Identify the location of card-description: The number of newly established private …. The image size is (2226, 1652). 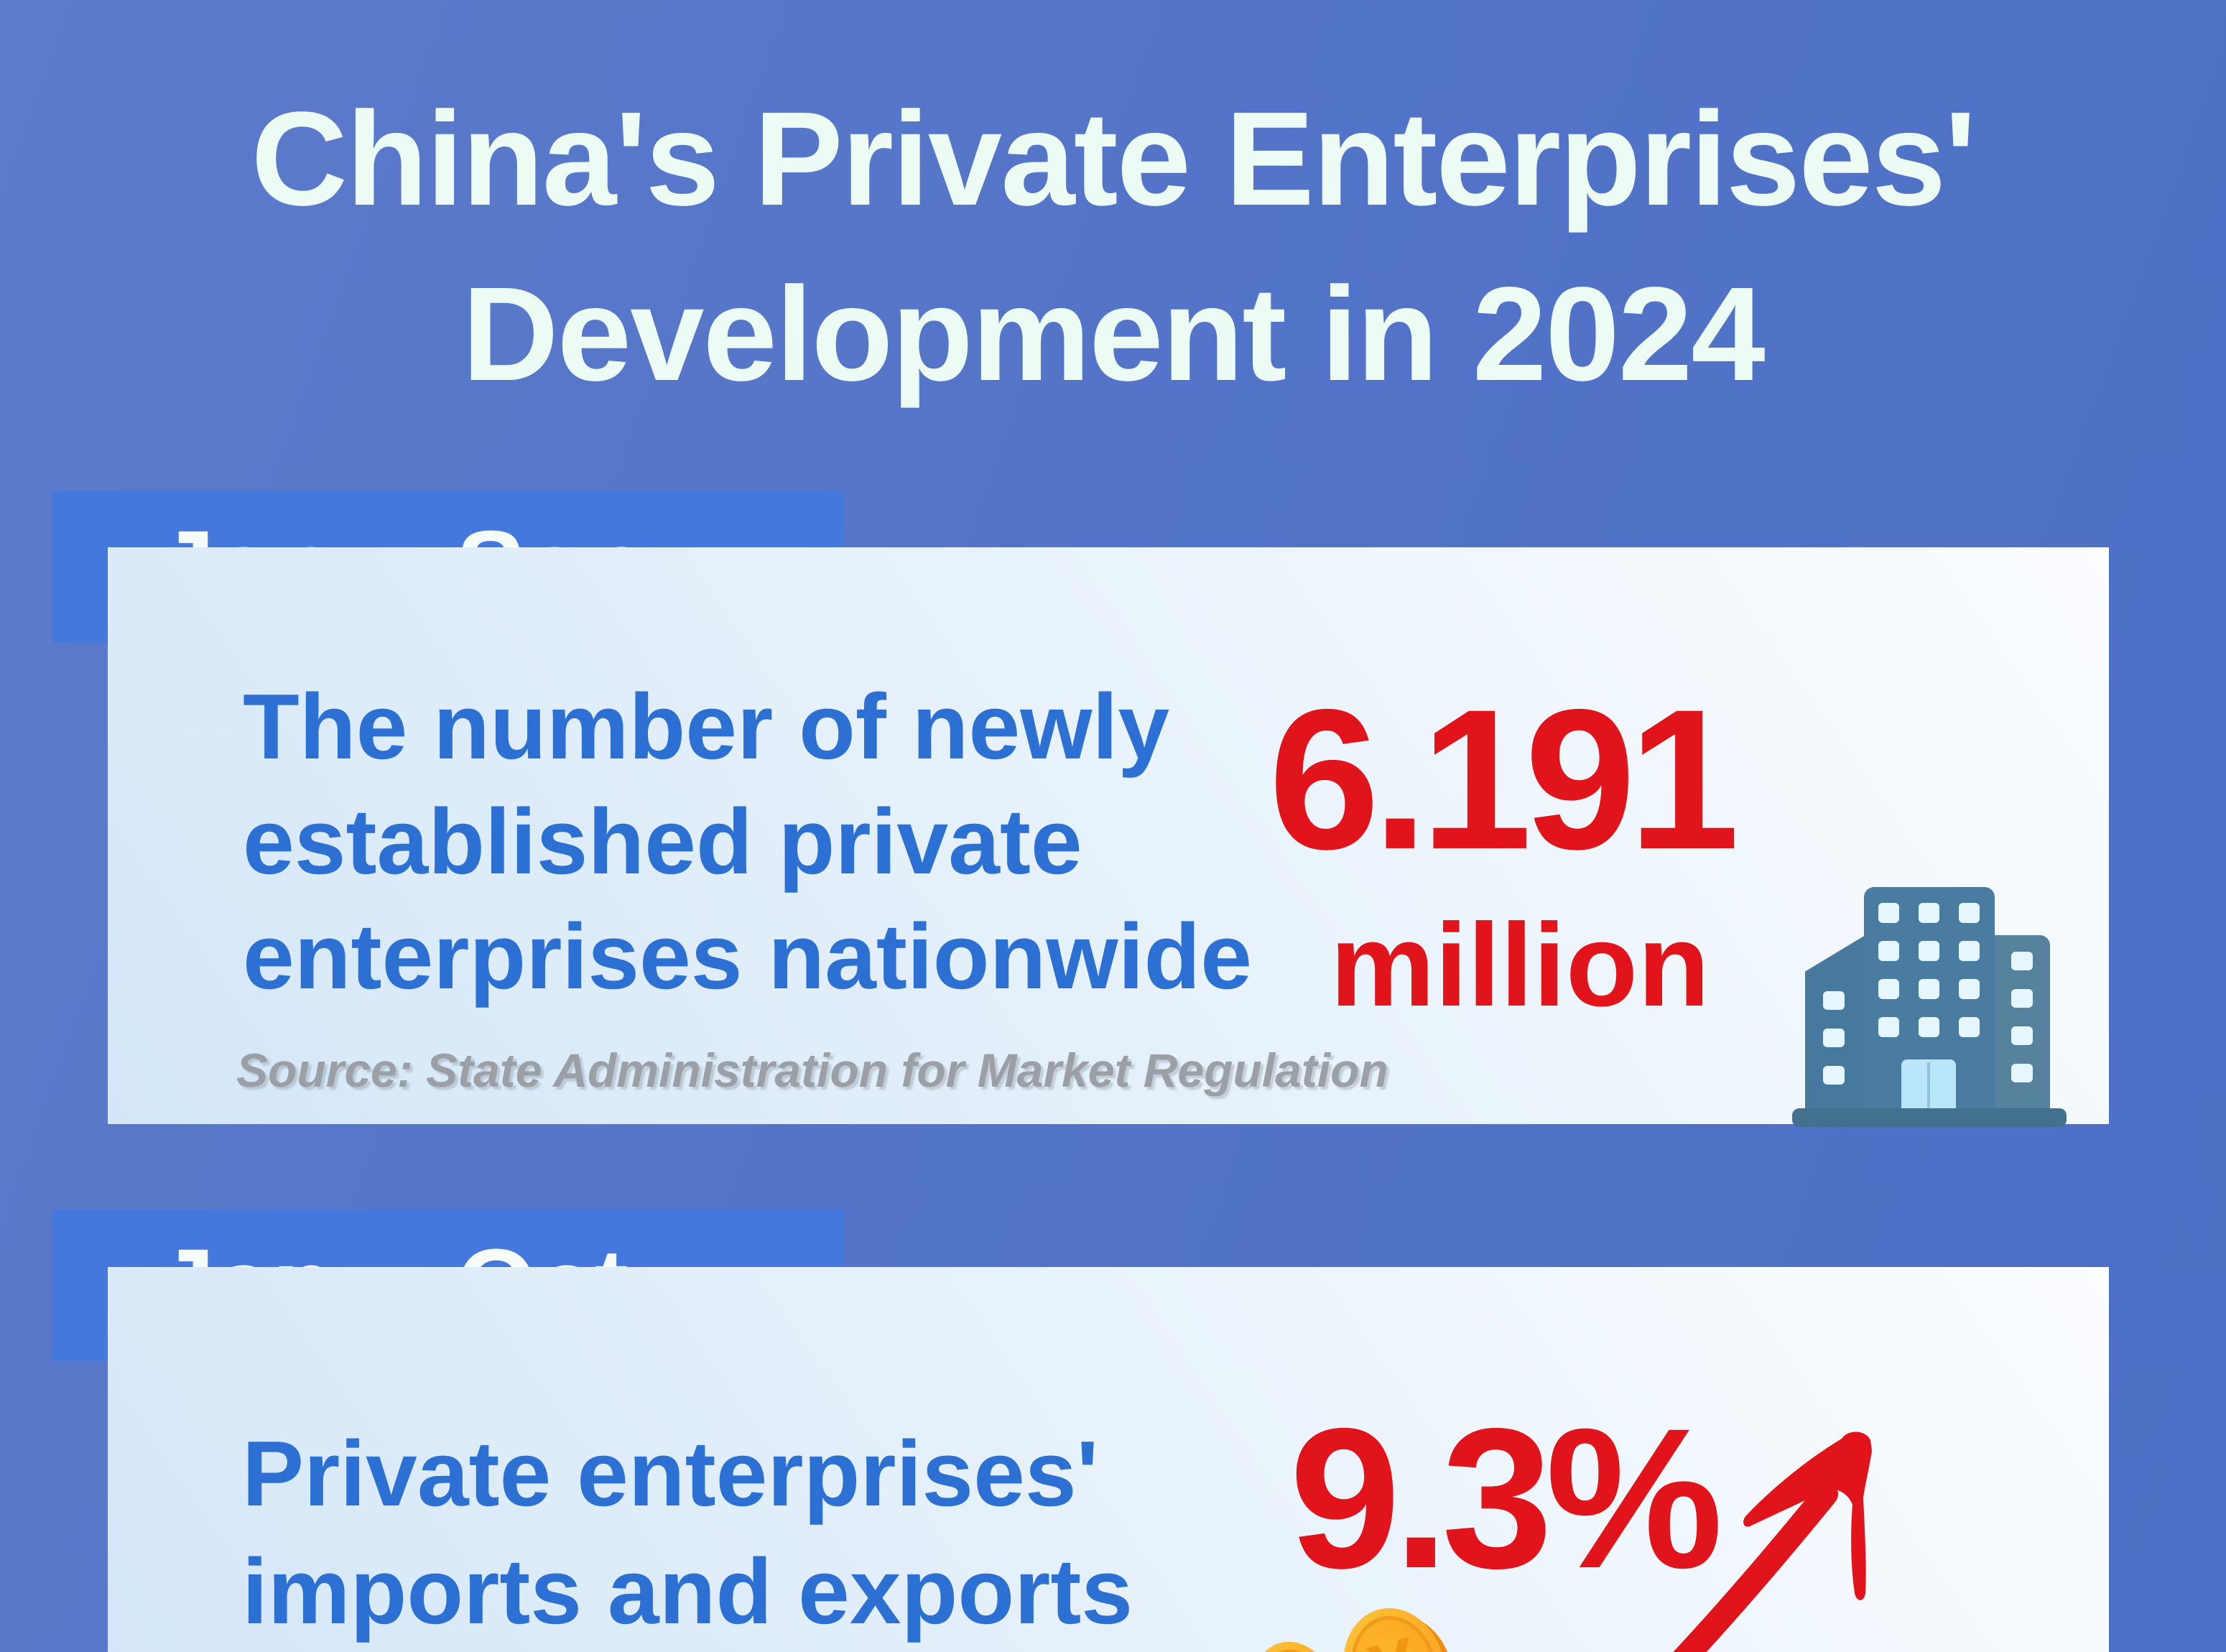
(747, 842).